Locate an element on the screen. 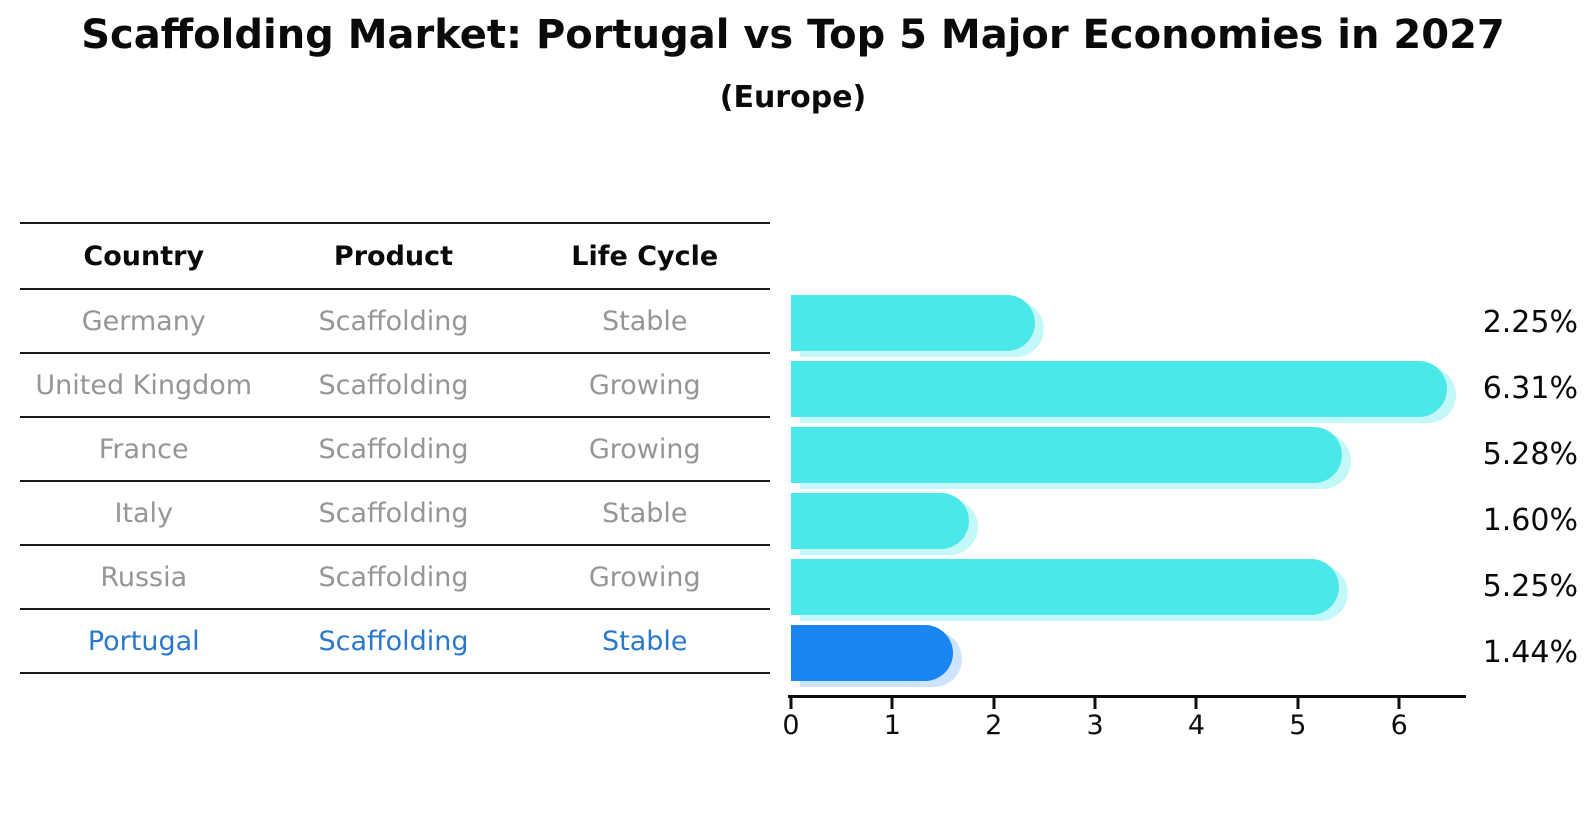 The height and width of the screenshot is (823, 1586). cell-country: France is located at coordinates (143, 449).